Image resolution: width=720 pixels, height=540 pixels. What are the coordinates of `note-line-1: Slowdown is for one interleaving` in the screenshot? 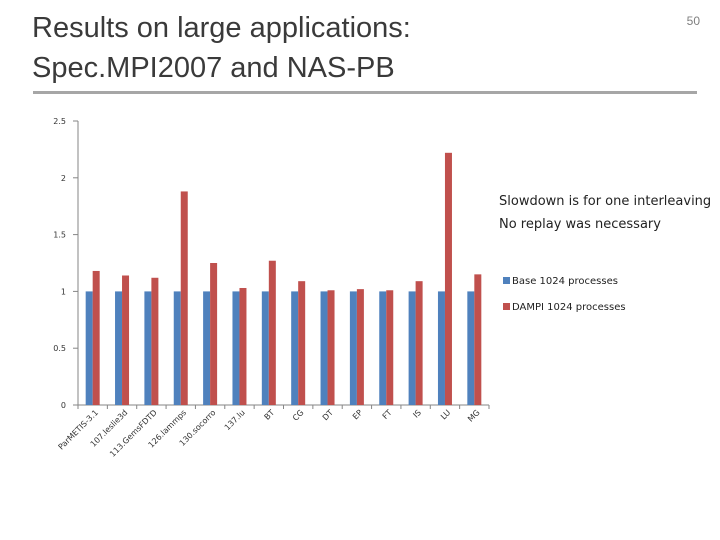 It's located at (605, 201).